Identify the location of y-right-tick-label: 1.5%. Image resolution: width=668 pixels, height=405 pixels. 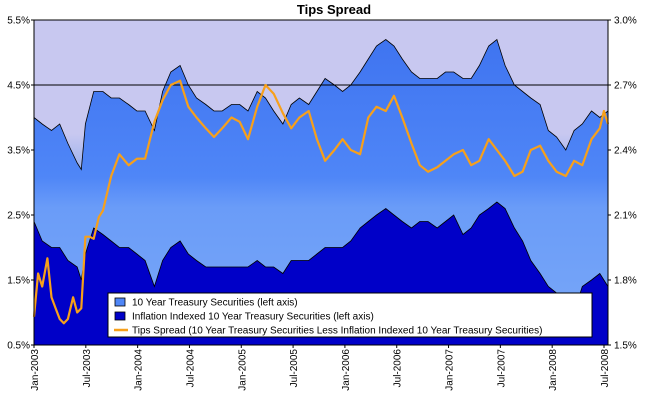
(625, 346).